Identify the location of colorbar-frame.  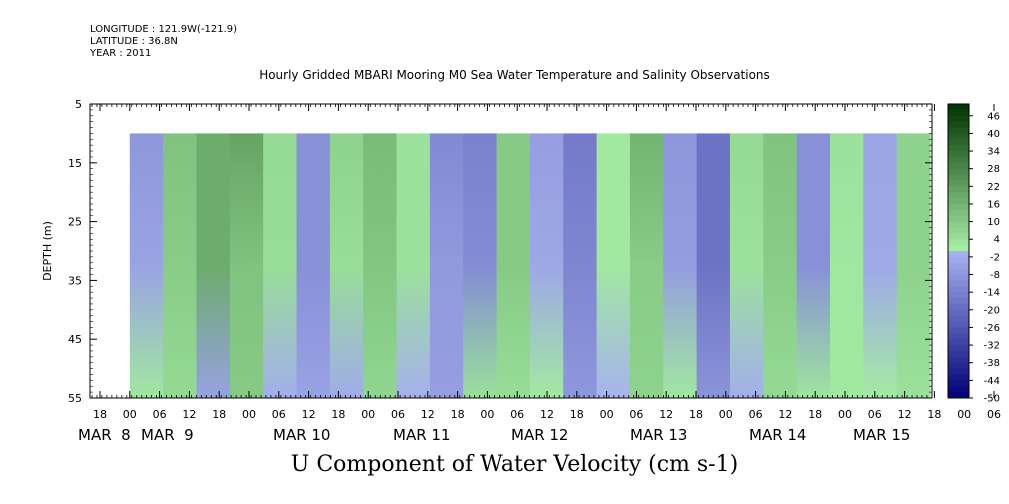
(958, 251).